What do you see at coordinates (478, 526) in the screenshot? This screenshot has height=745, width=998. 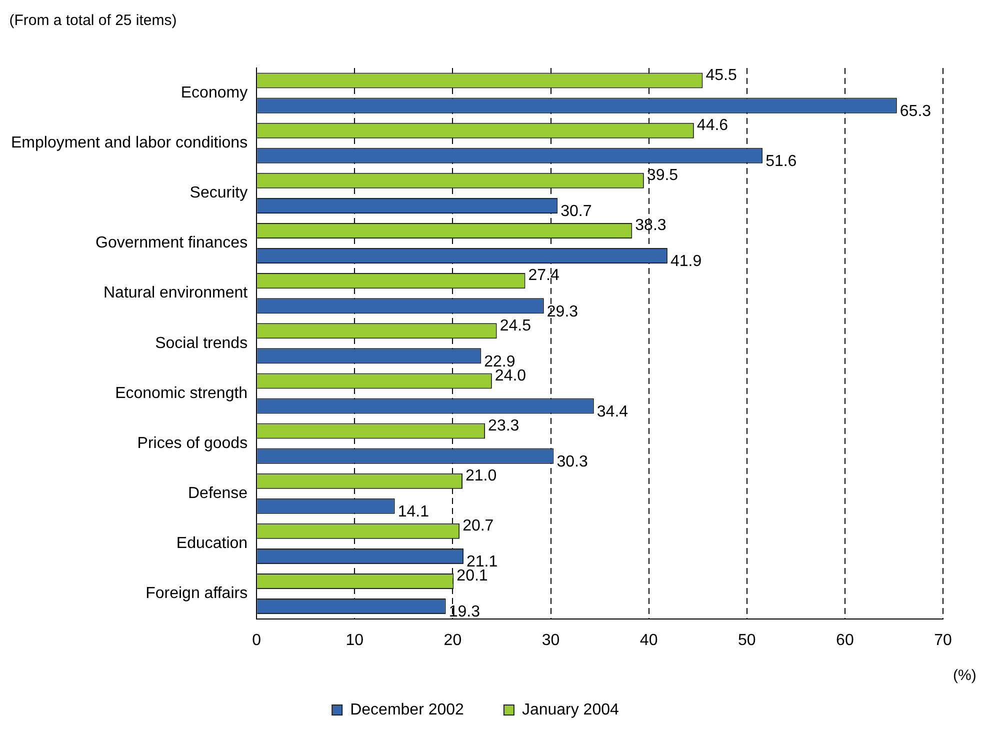 I see `data-label: 20.7` at bounding box center [478, 526].